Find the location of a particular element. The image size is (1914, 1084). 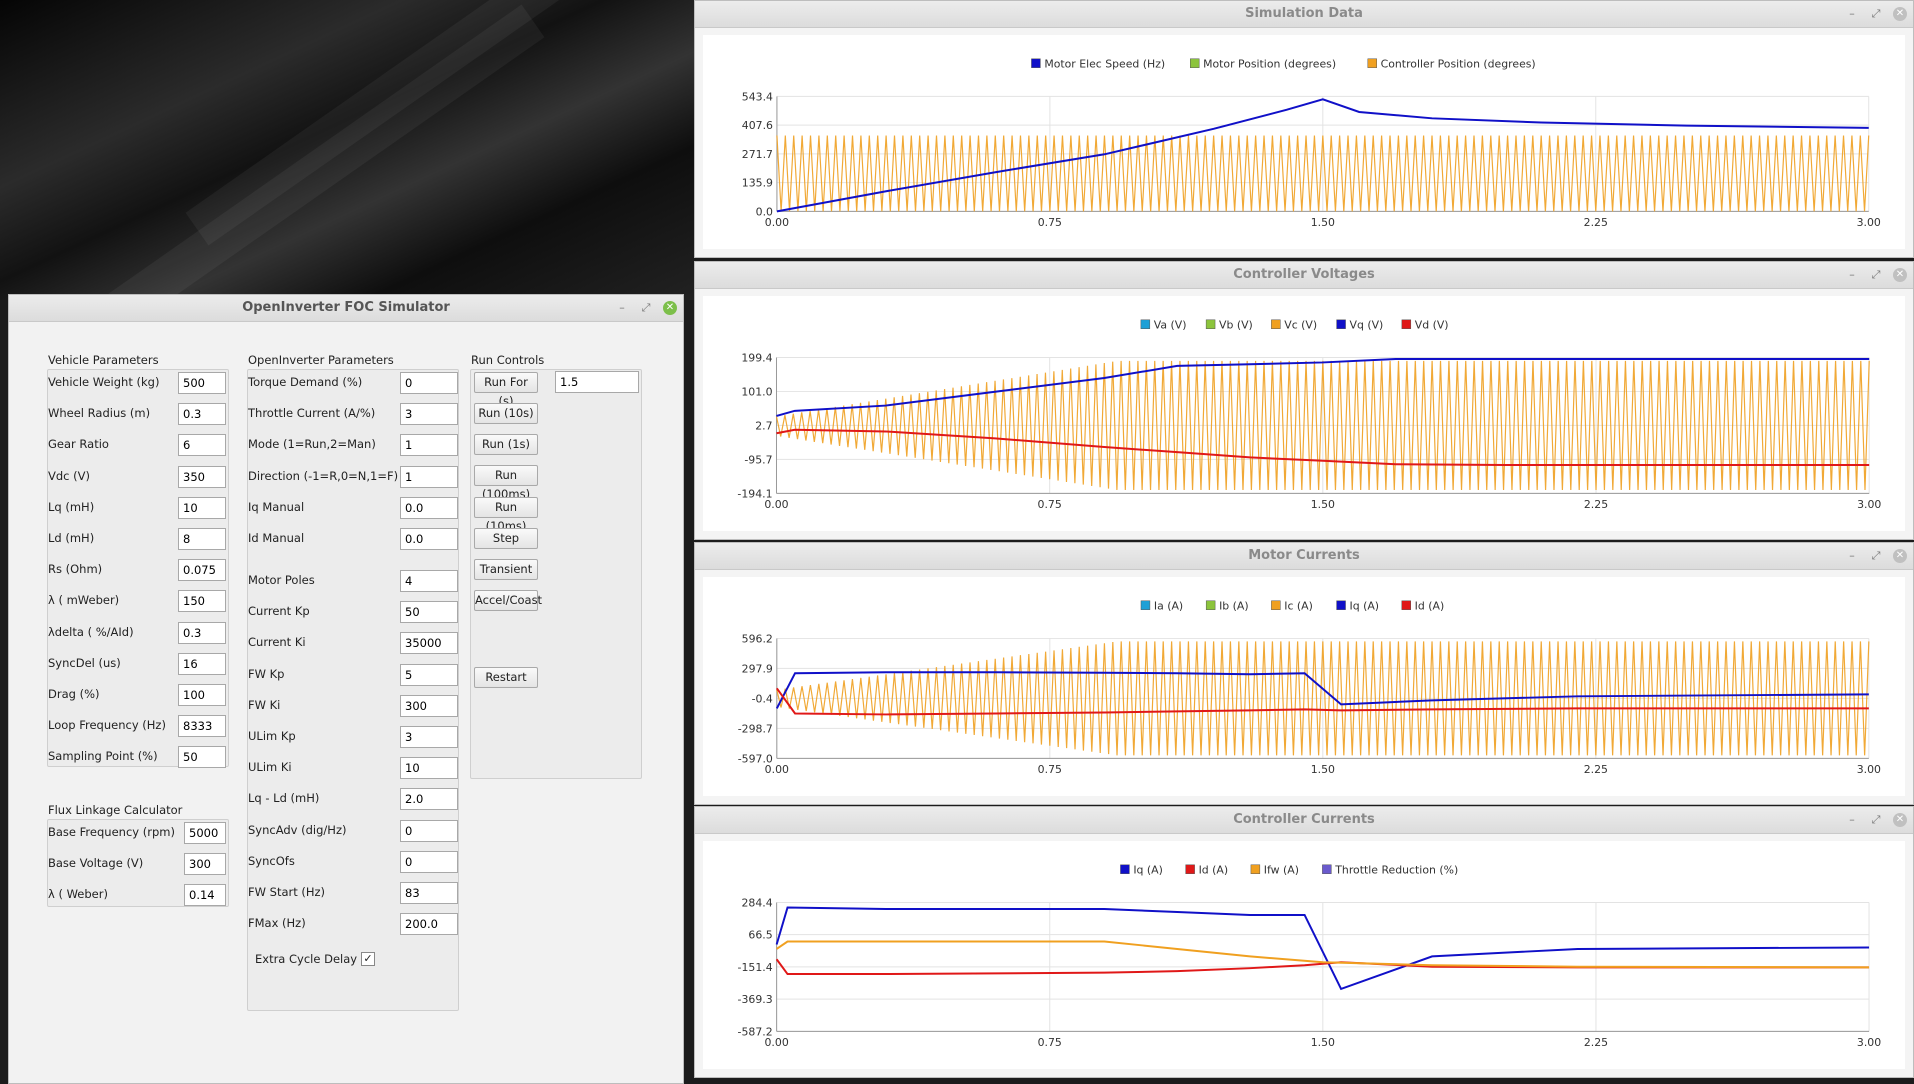

oscillation-band is located at coordinates (1322, 425).